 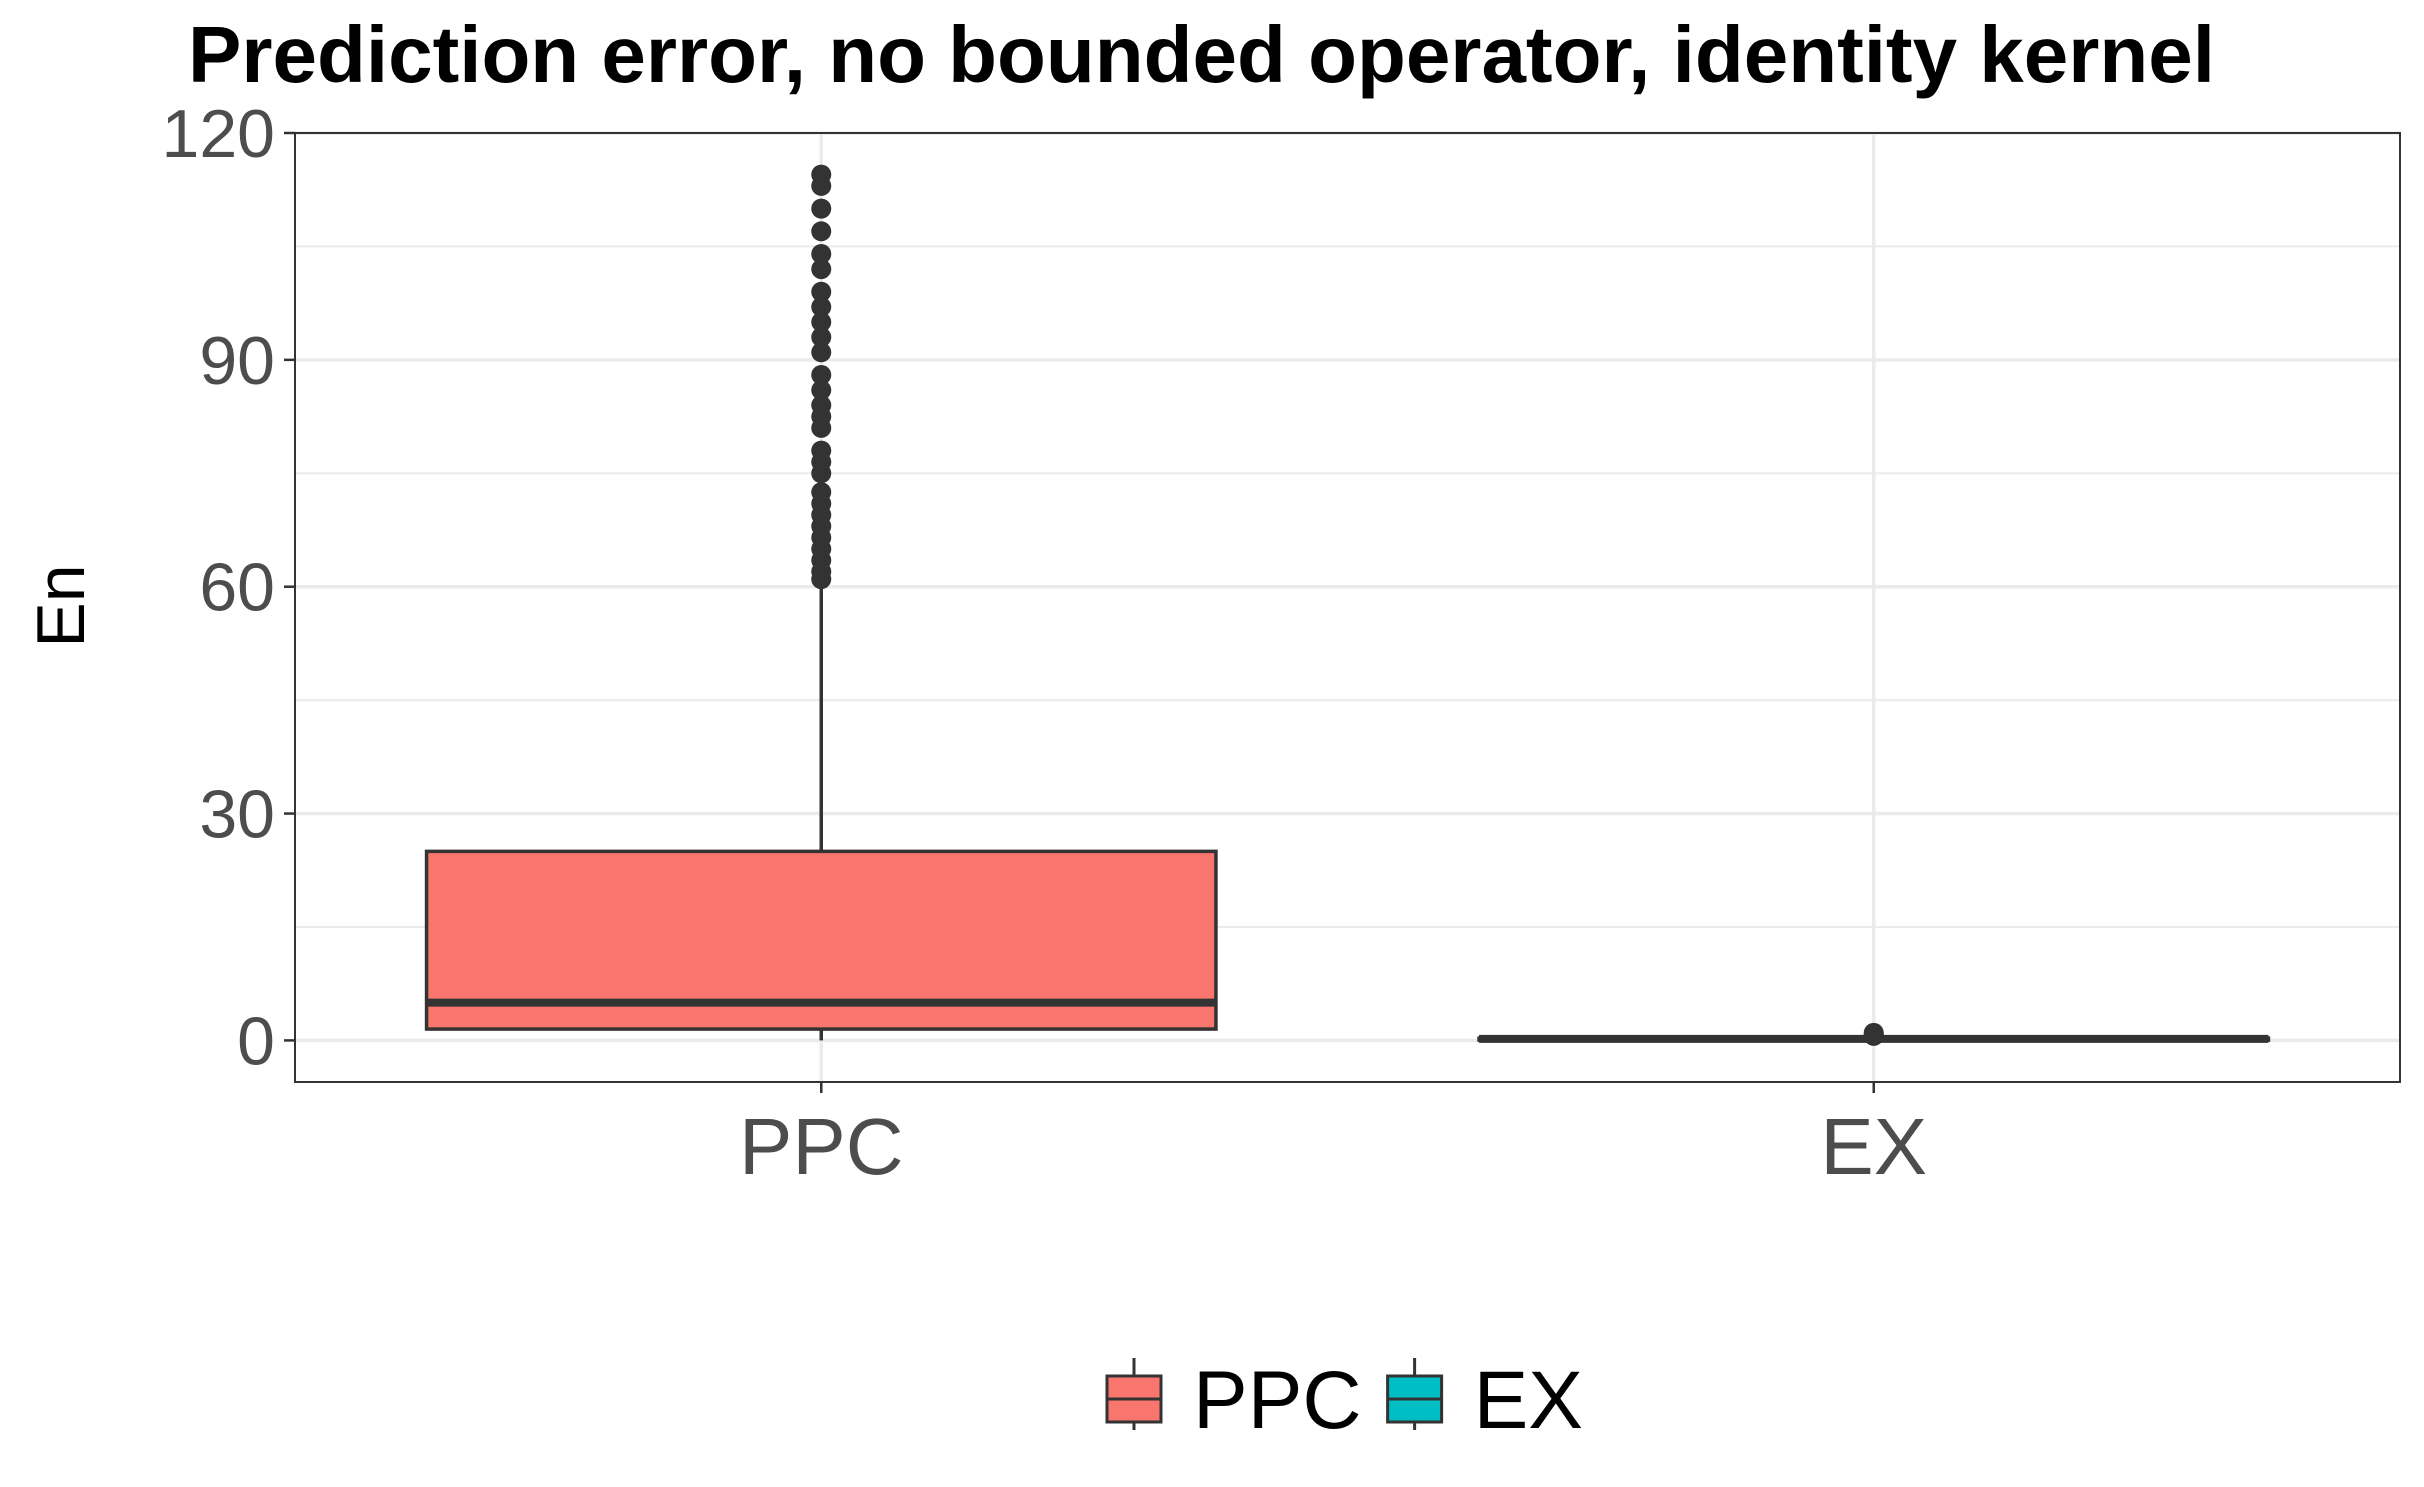 What do you see at coordinates (821, 1146) in the screenshot?
I see `x-tick-label: PPC` at bounding box center [821, 1146].